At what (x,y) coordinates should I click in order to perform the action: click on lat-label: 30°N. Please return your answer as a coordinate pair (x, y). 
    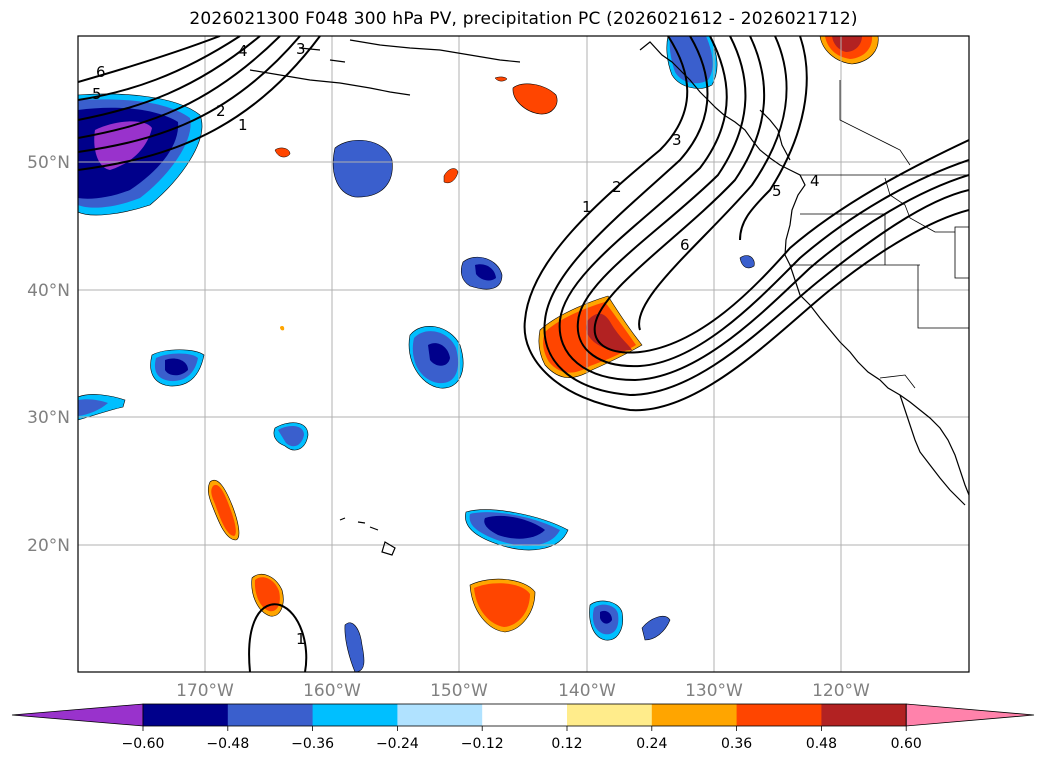
    Looking at the image, I should click on (48, 418).